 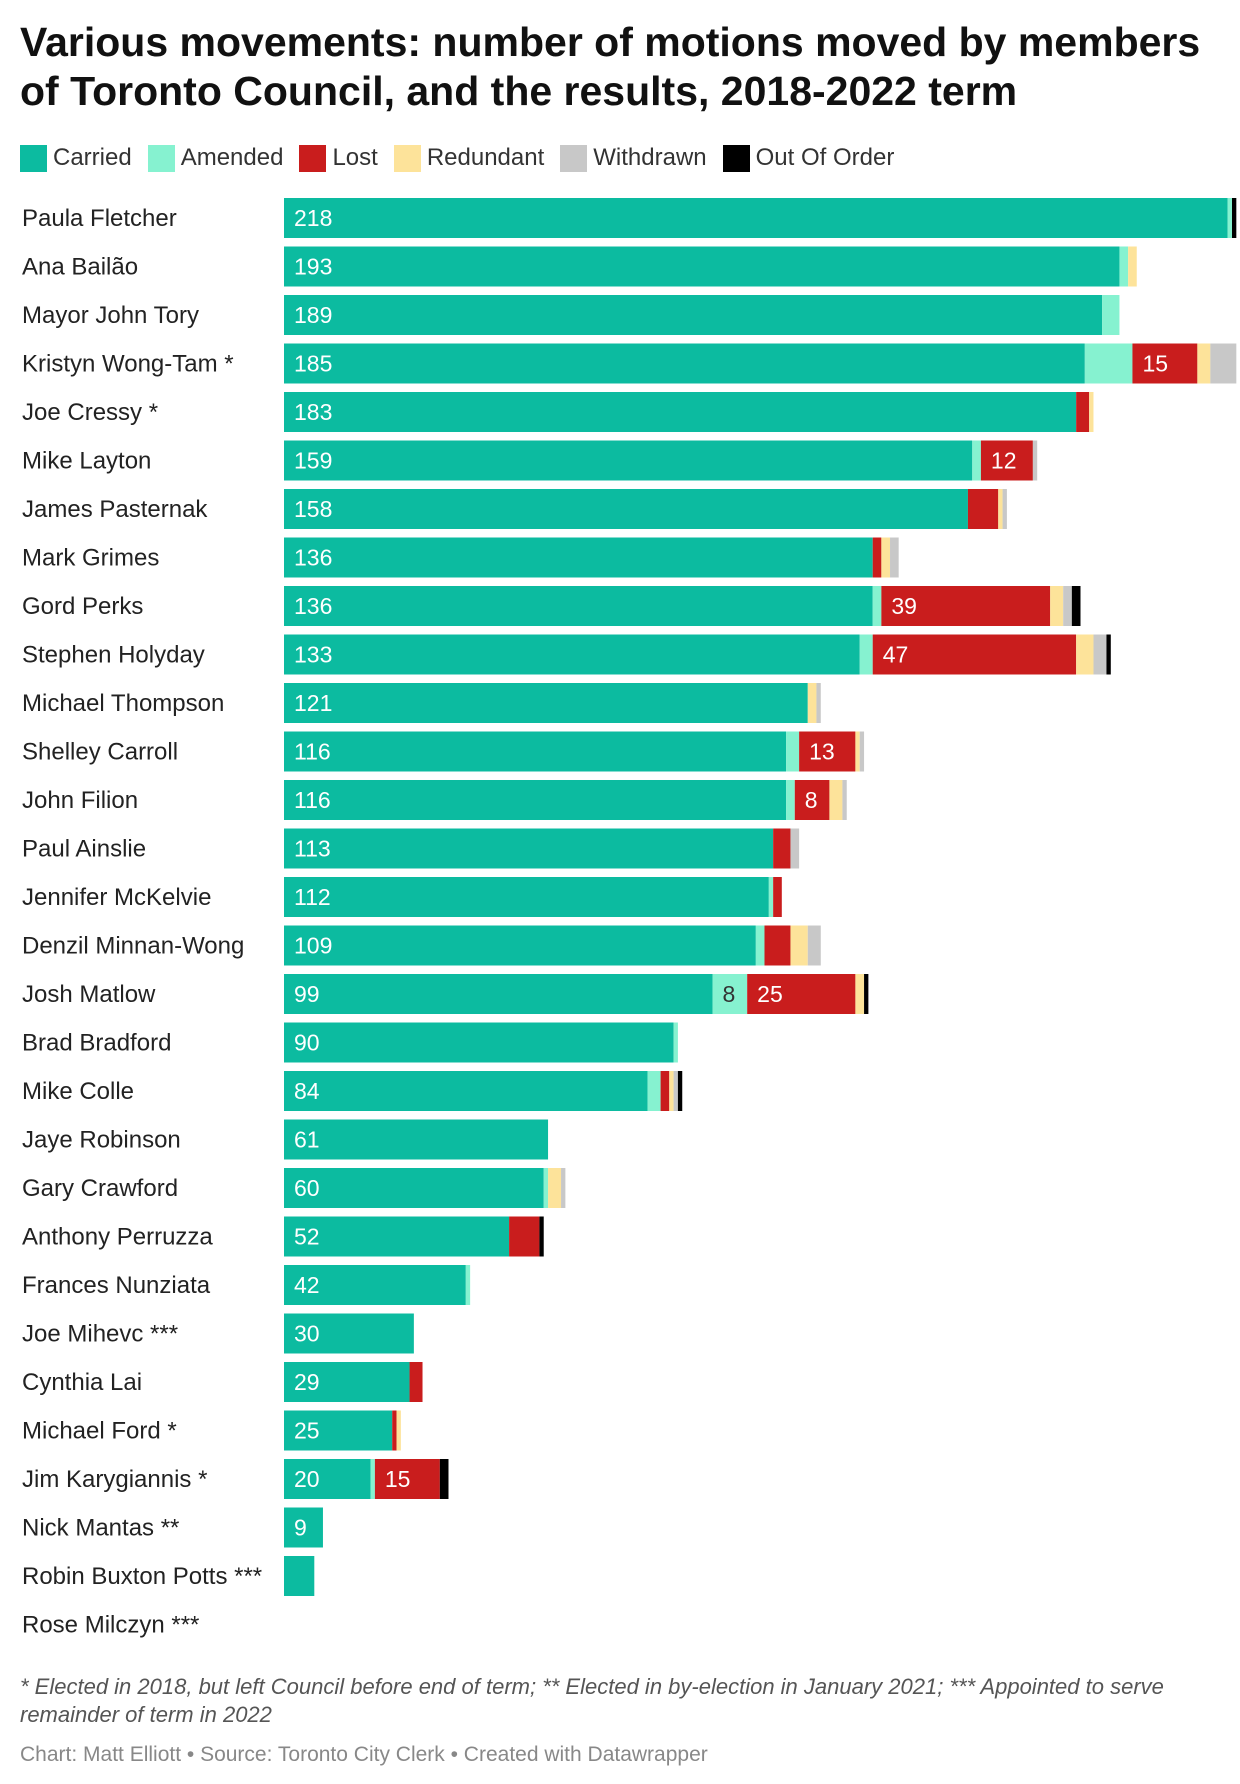 I want to click on category-label: Michael Ford *, so click(x=99, y=1431).